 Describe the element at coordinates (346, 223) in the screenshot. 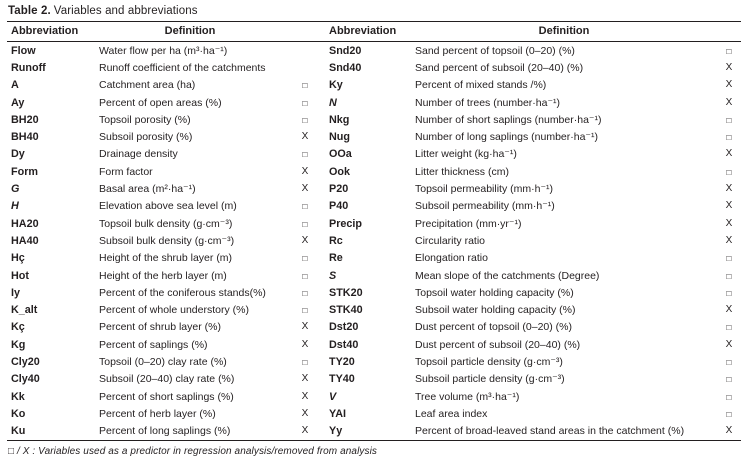

I see `abbreviation-cell-right: Precip` at that location.